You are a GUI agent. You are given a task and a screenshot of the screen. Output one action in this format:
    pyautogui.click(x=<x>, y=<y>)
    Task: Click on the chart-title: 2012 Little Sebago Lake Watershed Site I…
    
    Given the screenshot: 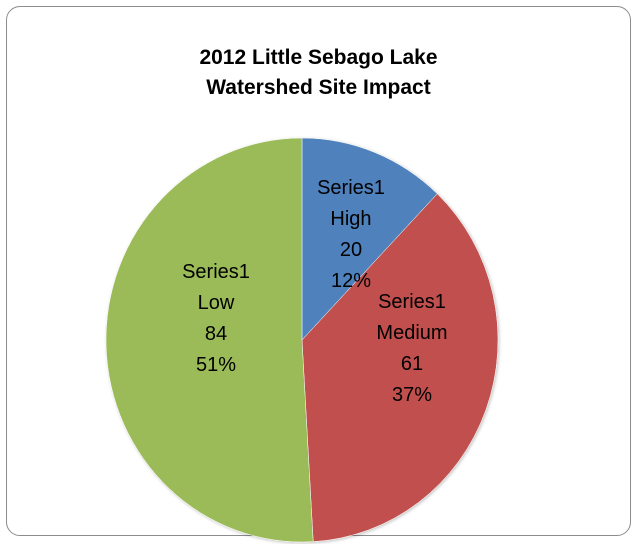 What is the action you would take?
    pyautogui.click(x=318, y=73)
    